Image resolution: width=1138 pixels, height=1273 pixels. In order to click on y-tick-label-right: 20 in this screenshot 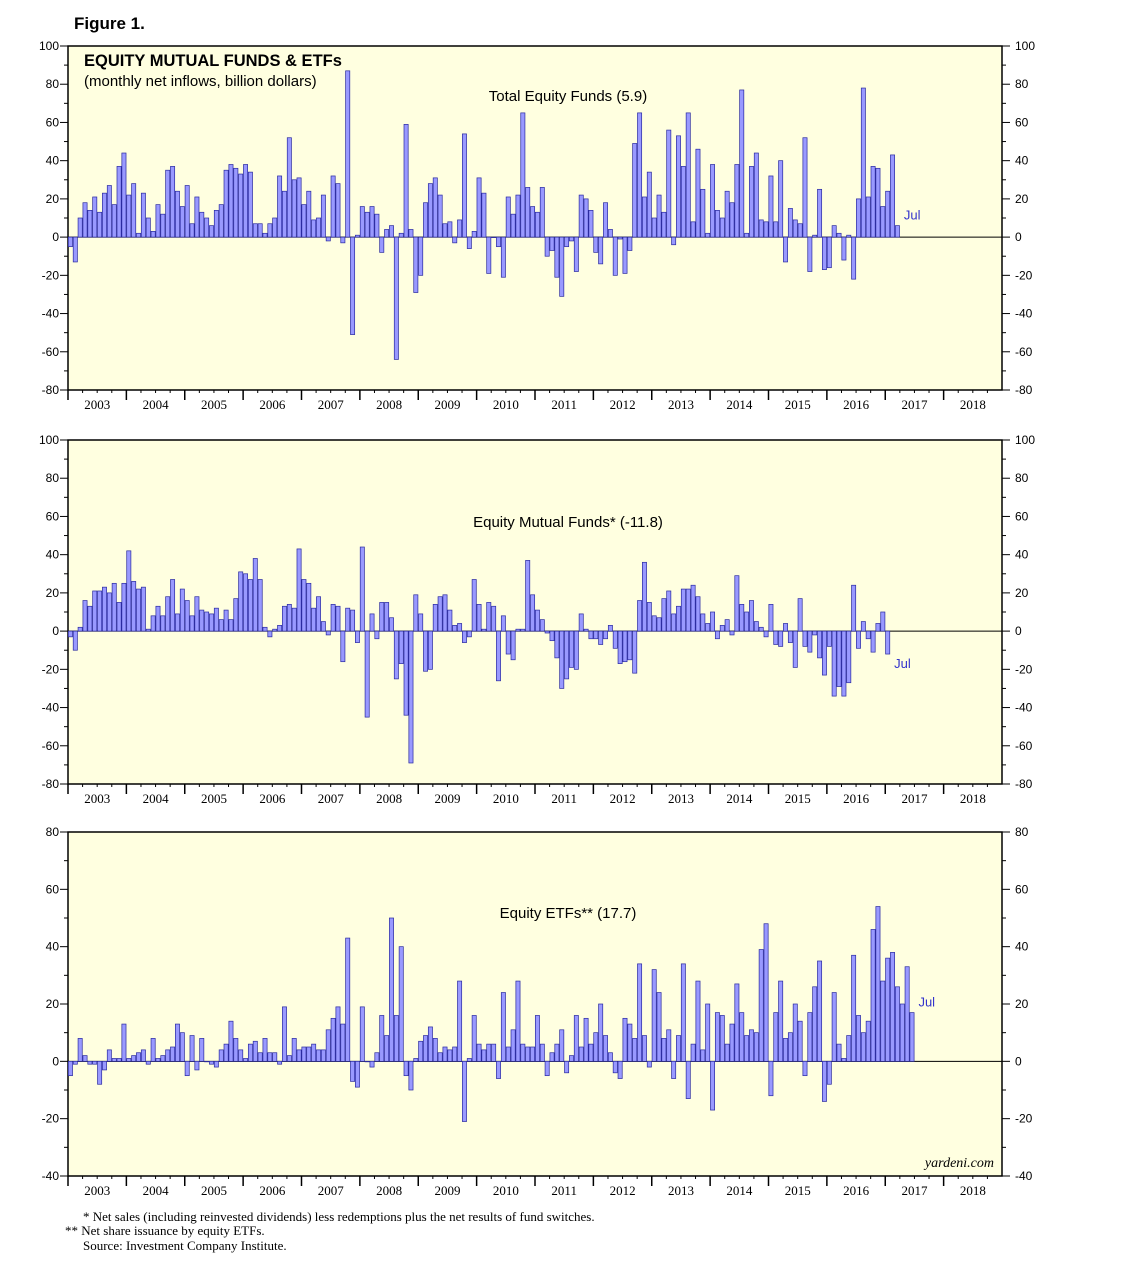, I will do `click(1022, 593)`.